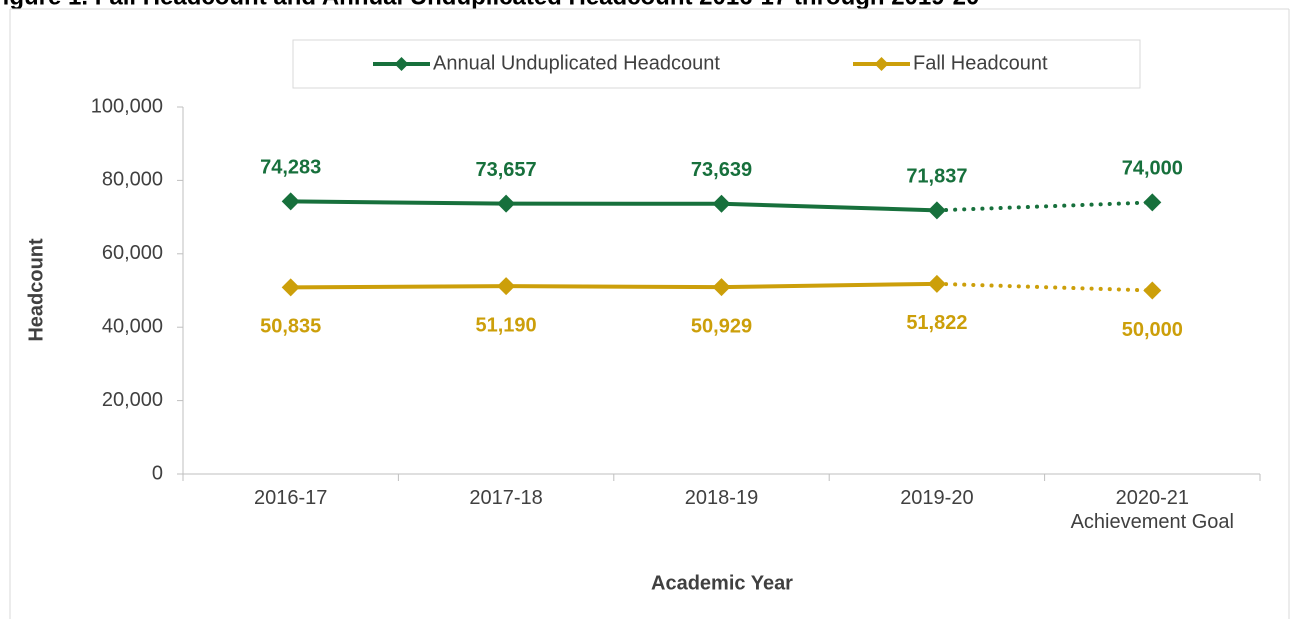 This screenshot has width=1292, height=619. I want to click on y-tick-label: 40,000, so click(132, 326).